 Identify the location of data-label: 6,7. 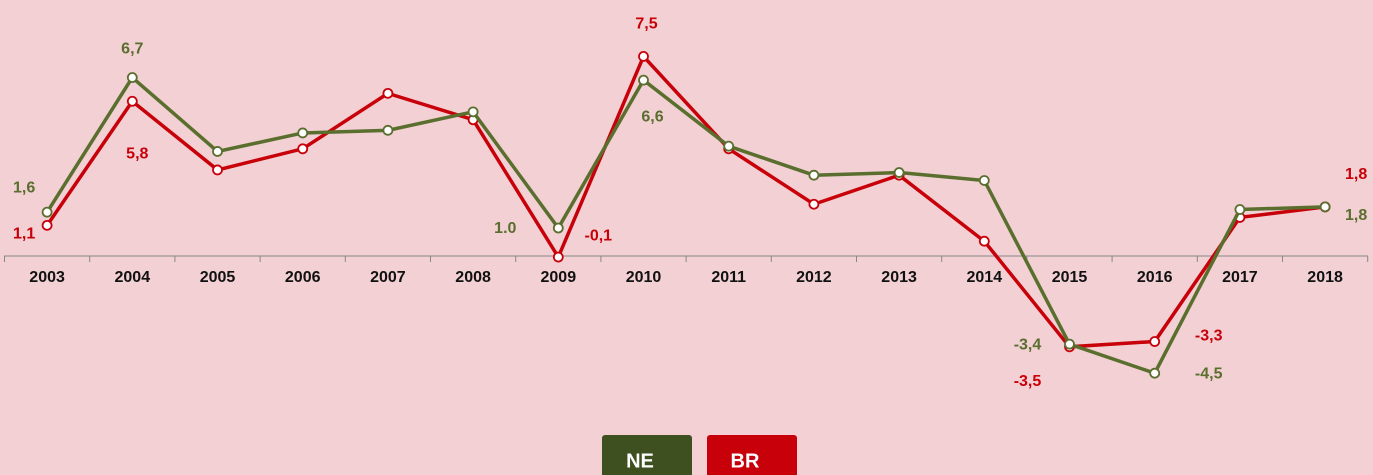
(132, 49).